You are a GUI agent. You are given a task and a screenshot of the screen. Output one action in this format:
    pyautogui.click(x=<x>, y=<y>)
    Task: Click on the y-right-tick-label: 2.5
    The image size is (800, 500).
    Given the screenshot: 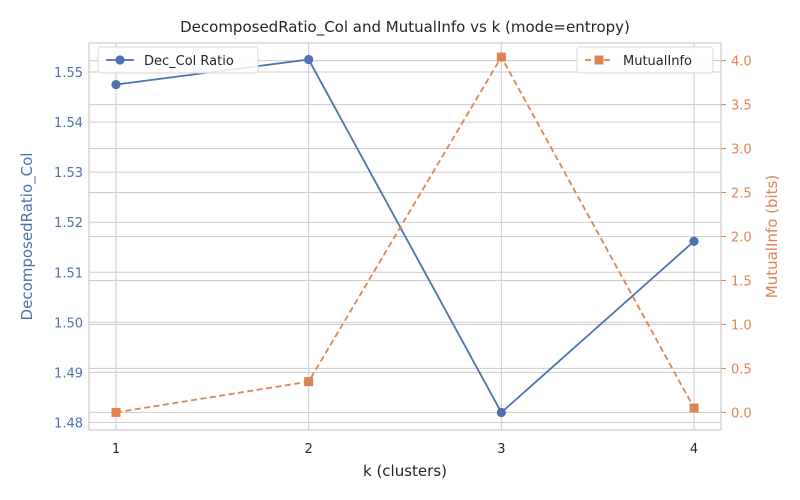 What is the action you would take?
    pyautogui.click(x=741, y=194)
    